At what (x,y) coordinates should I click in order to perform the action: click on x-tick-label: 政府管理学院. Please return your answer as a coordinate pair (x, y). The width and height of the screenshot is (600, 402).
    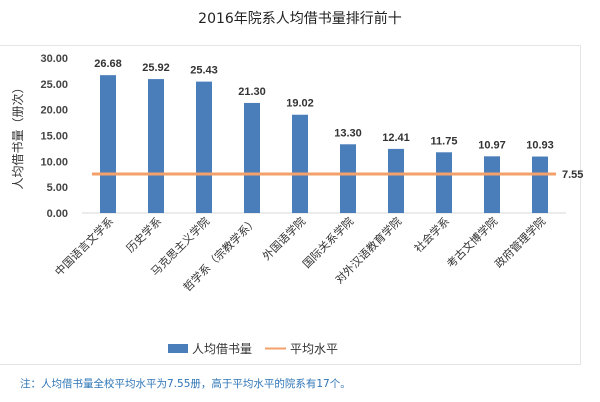
    Looking at the image, I should click on (520, 242).